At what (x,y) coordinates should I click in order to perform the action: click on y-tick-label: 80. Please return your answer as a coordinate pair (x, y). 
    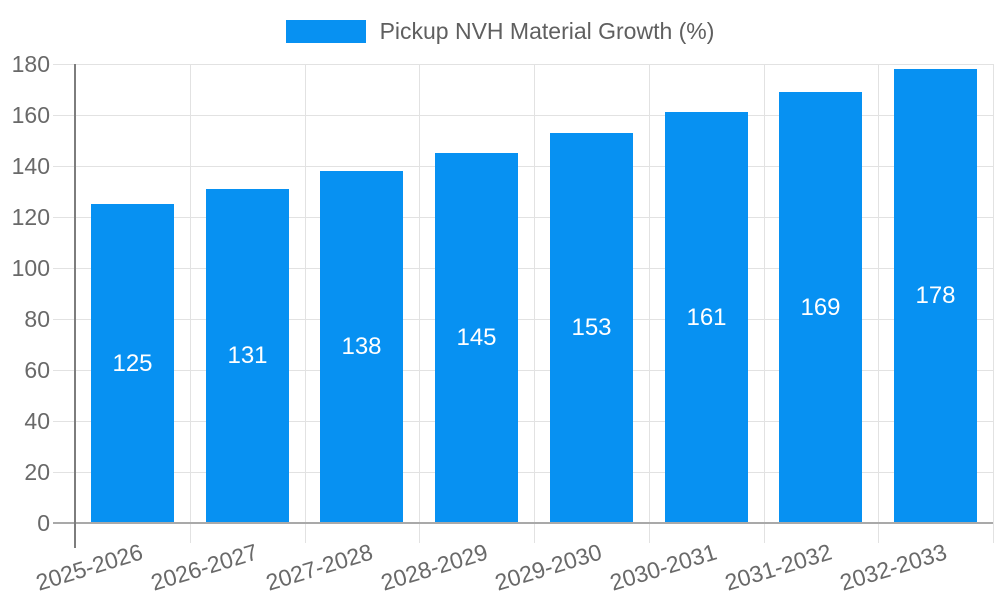
    Looking at the image, I should click on (37, 319).